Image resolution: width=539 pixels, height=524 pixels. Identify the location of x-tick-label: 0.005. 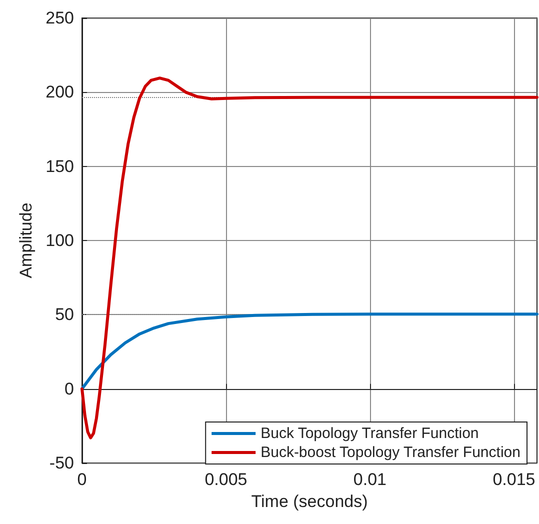
(226, 479).